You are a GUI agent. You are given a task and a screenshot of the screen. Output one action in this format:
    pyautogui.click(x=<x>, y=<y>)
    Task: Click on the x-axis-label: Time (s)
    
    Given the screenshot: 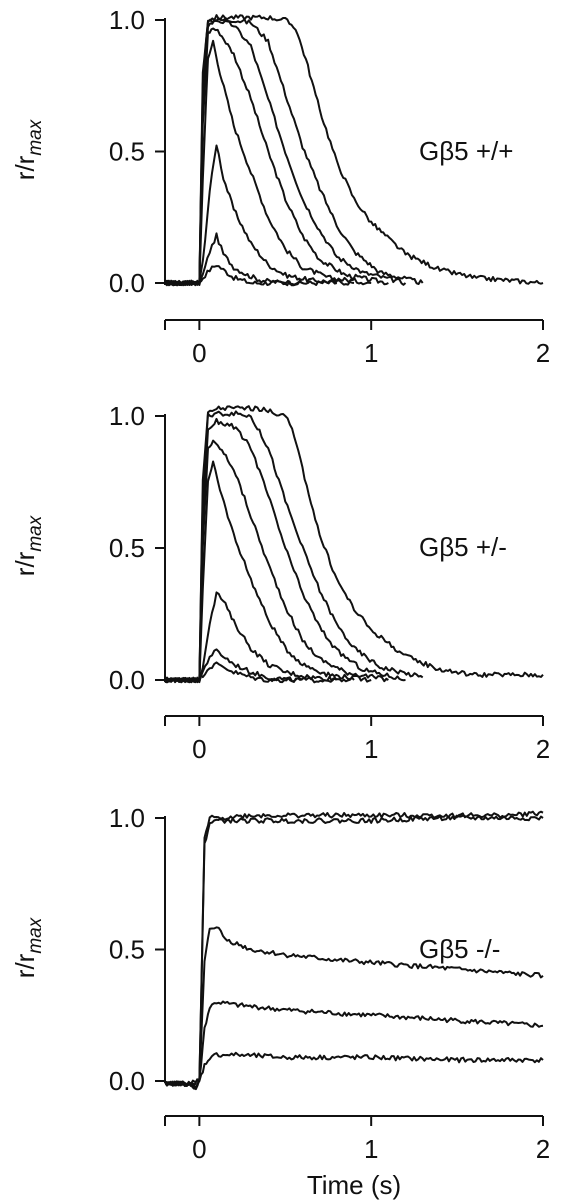 What is the action you would take?
    pyautogui.click(x=354, y=1185)
    